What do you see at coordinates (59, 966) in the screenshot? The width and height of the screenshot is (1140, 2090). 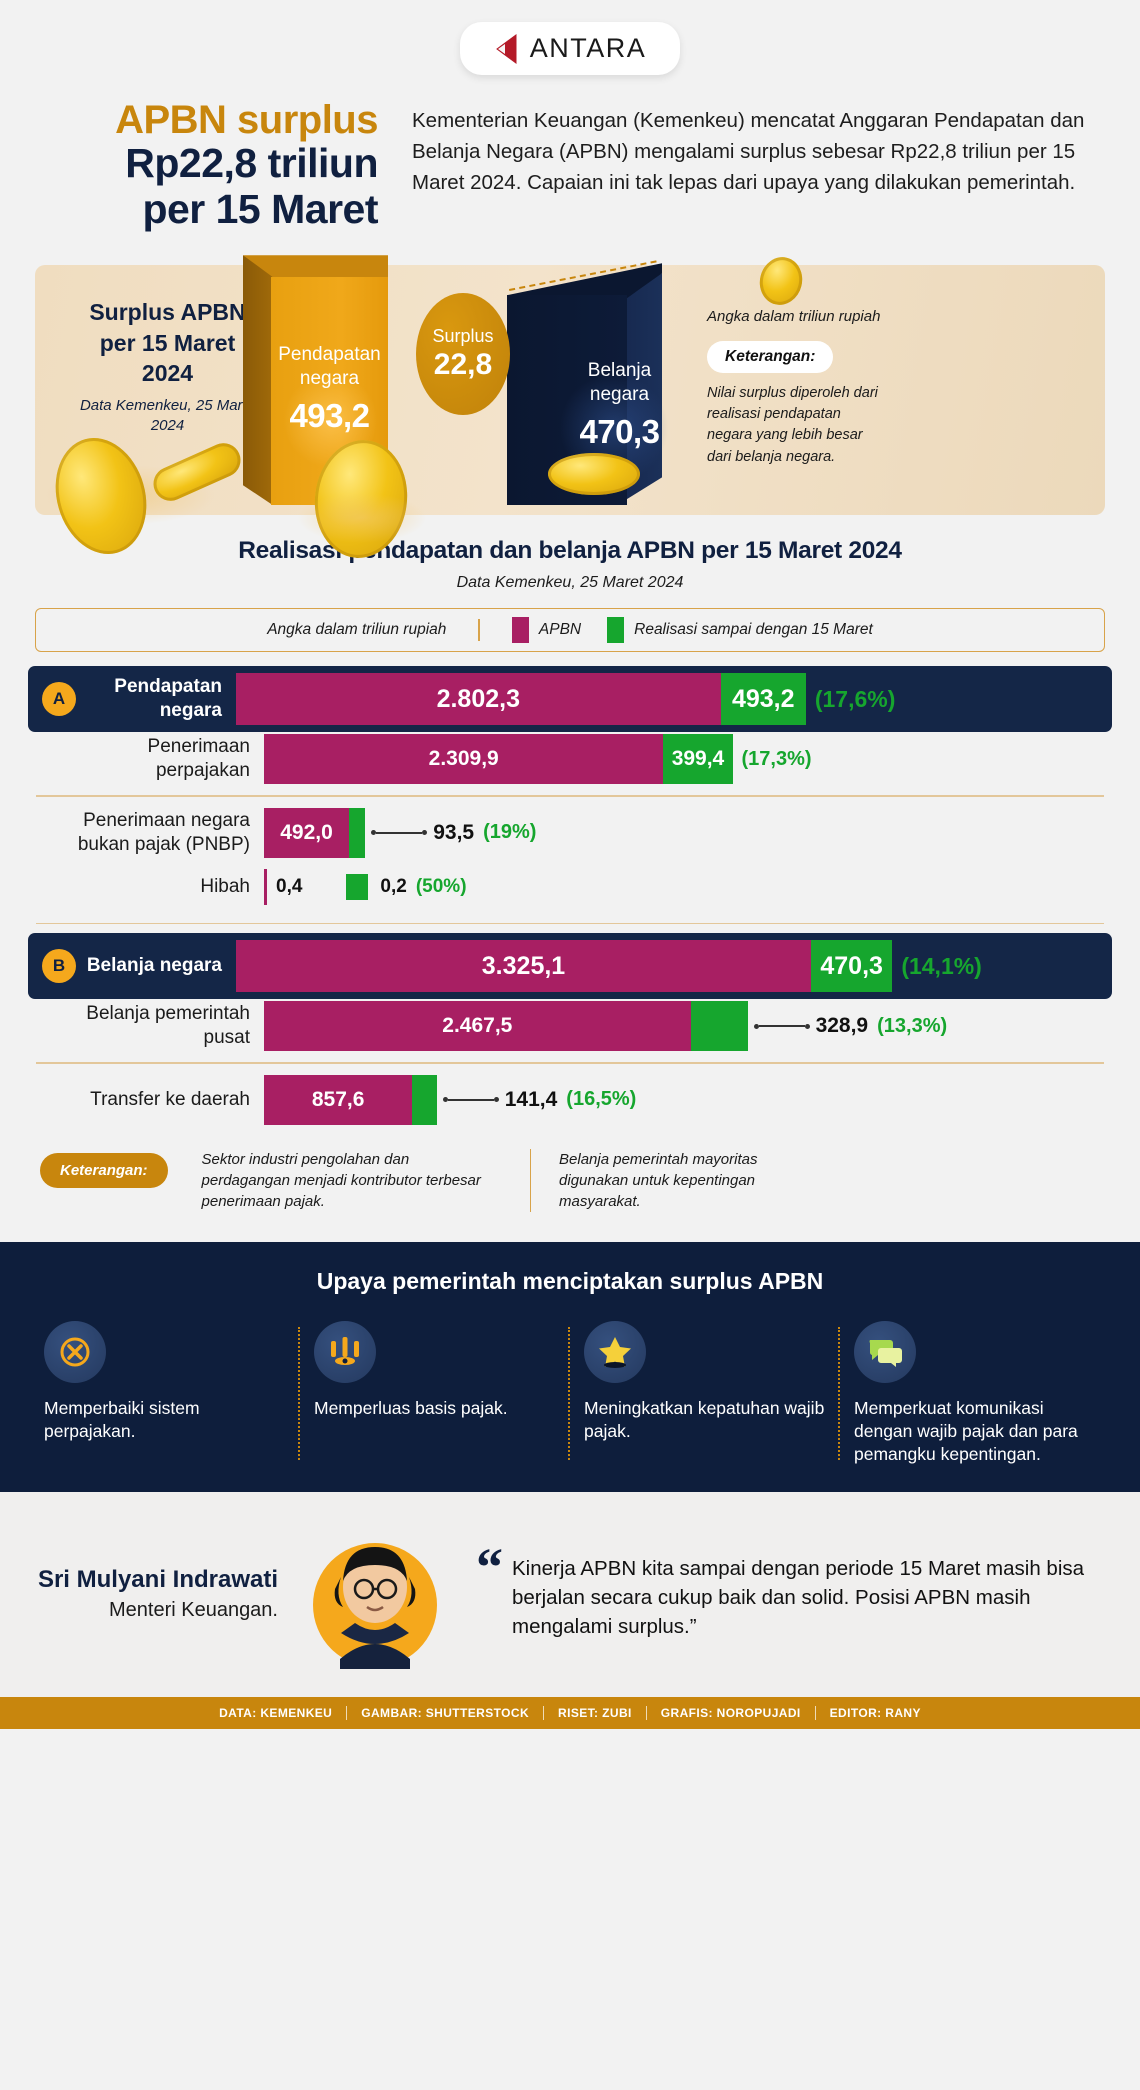 I see `row-badge: B` at bounding box center [59, 966].